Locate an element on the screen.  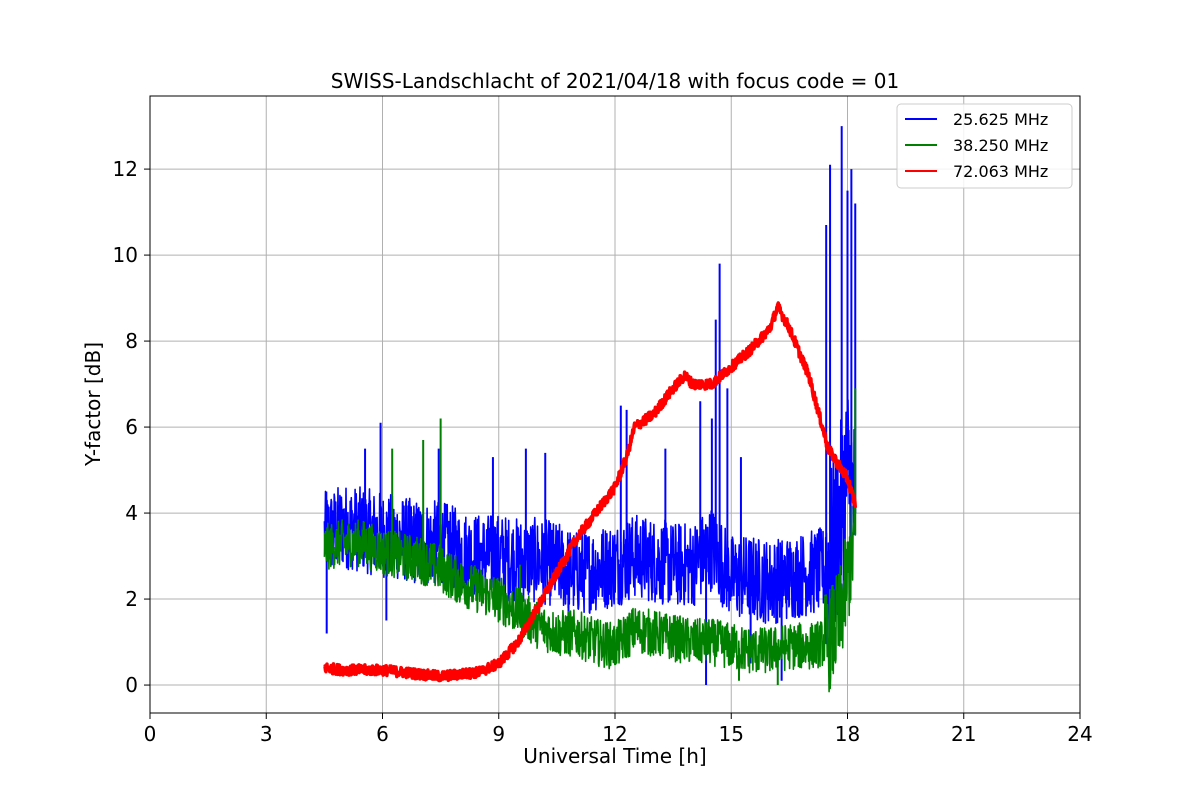
y-tick-label: 6 is located at coordinates (131, 427).